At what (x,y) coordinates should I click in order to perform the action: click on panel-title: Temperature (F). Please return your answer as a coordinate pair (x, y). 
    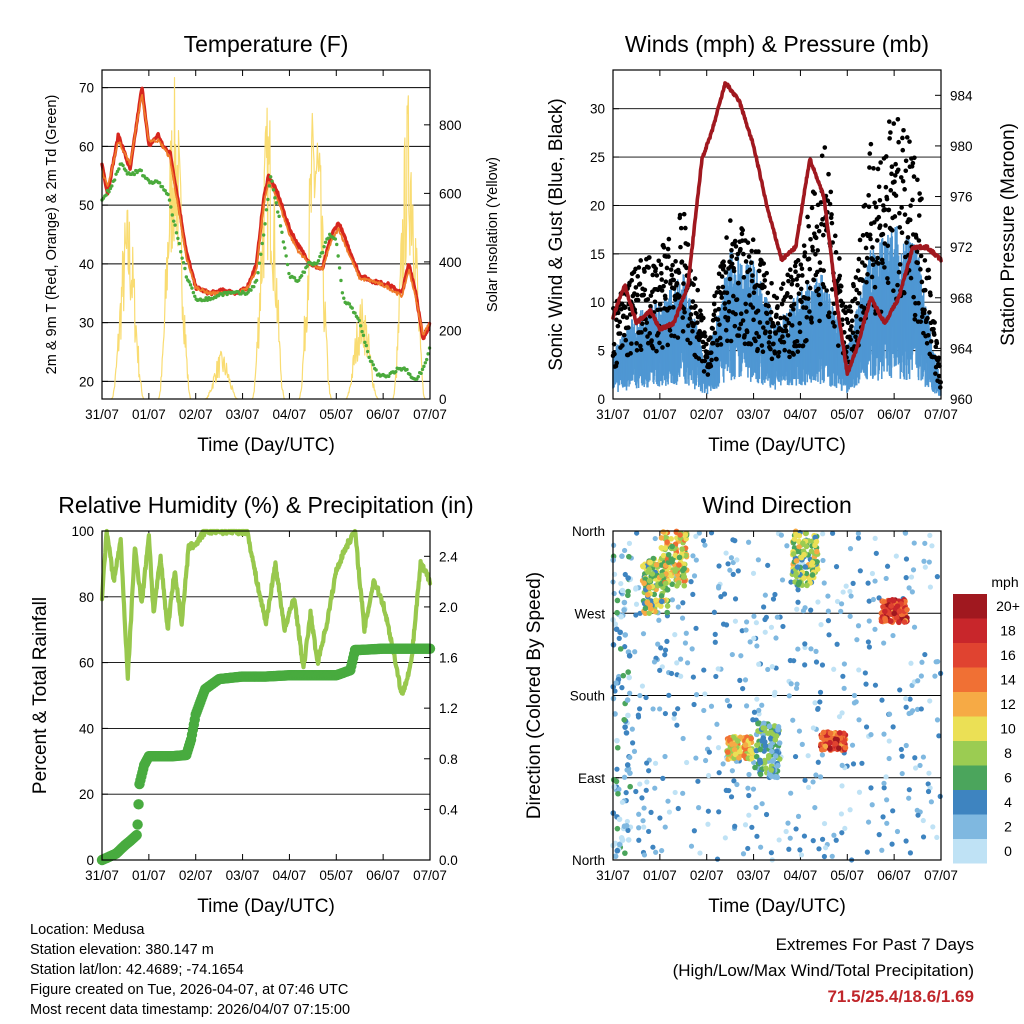
    Looking at the image, I should click on (266, 44).